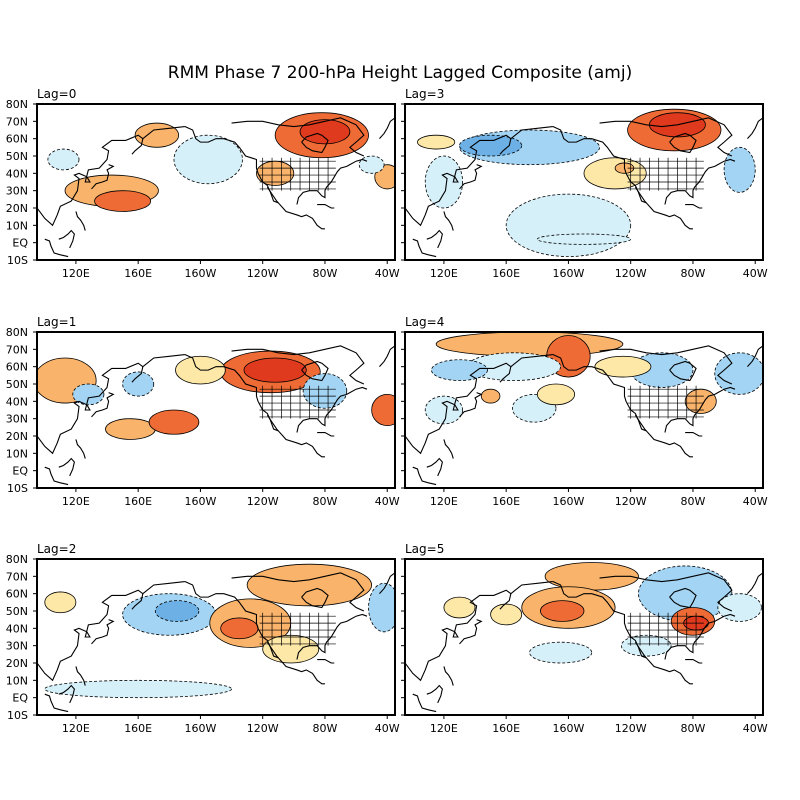 The height and width of the screenshot is (800, 800). I want to click on panel-lag-3: Lag=3 120E 160E 160W 120W 80W 40W, so click(584, 183).